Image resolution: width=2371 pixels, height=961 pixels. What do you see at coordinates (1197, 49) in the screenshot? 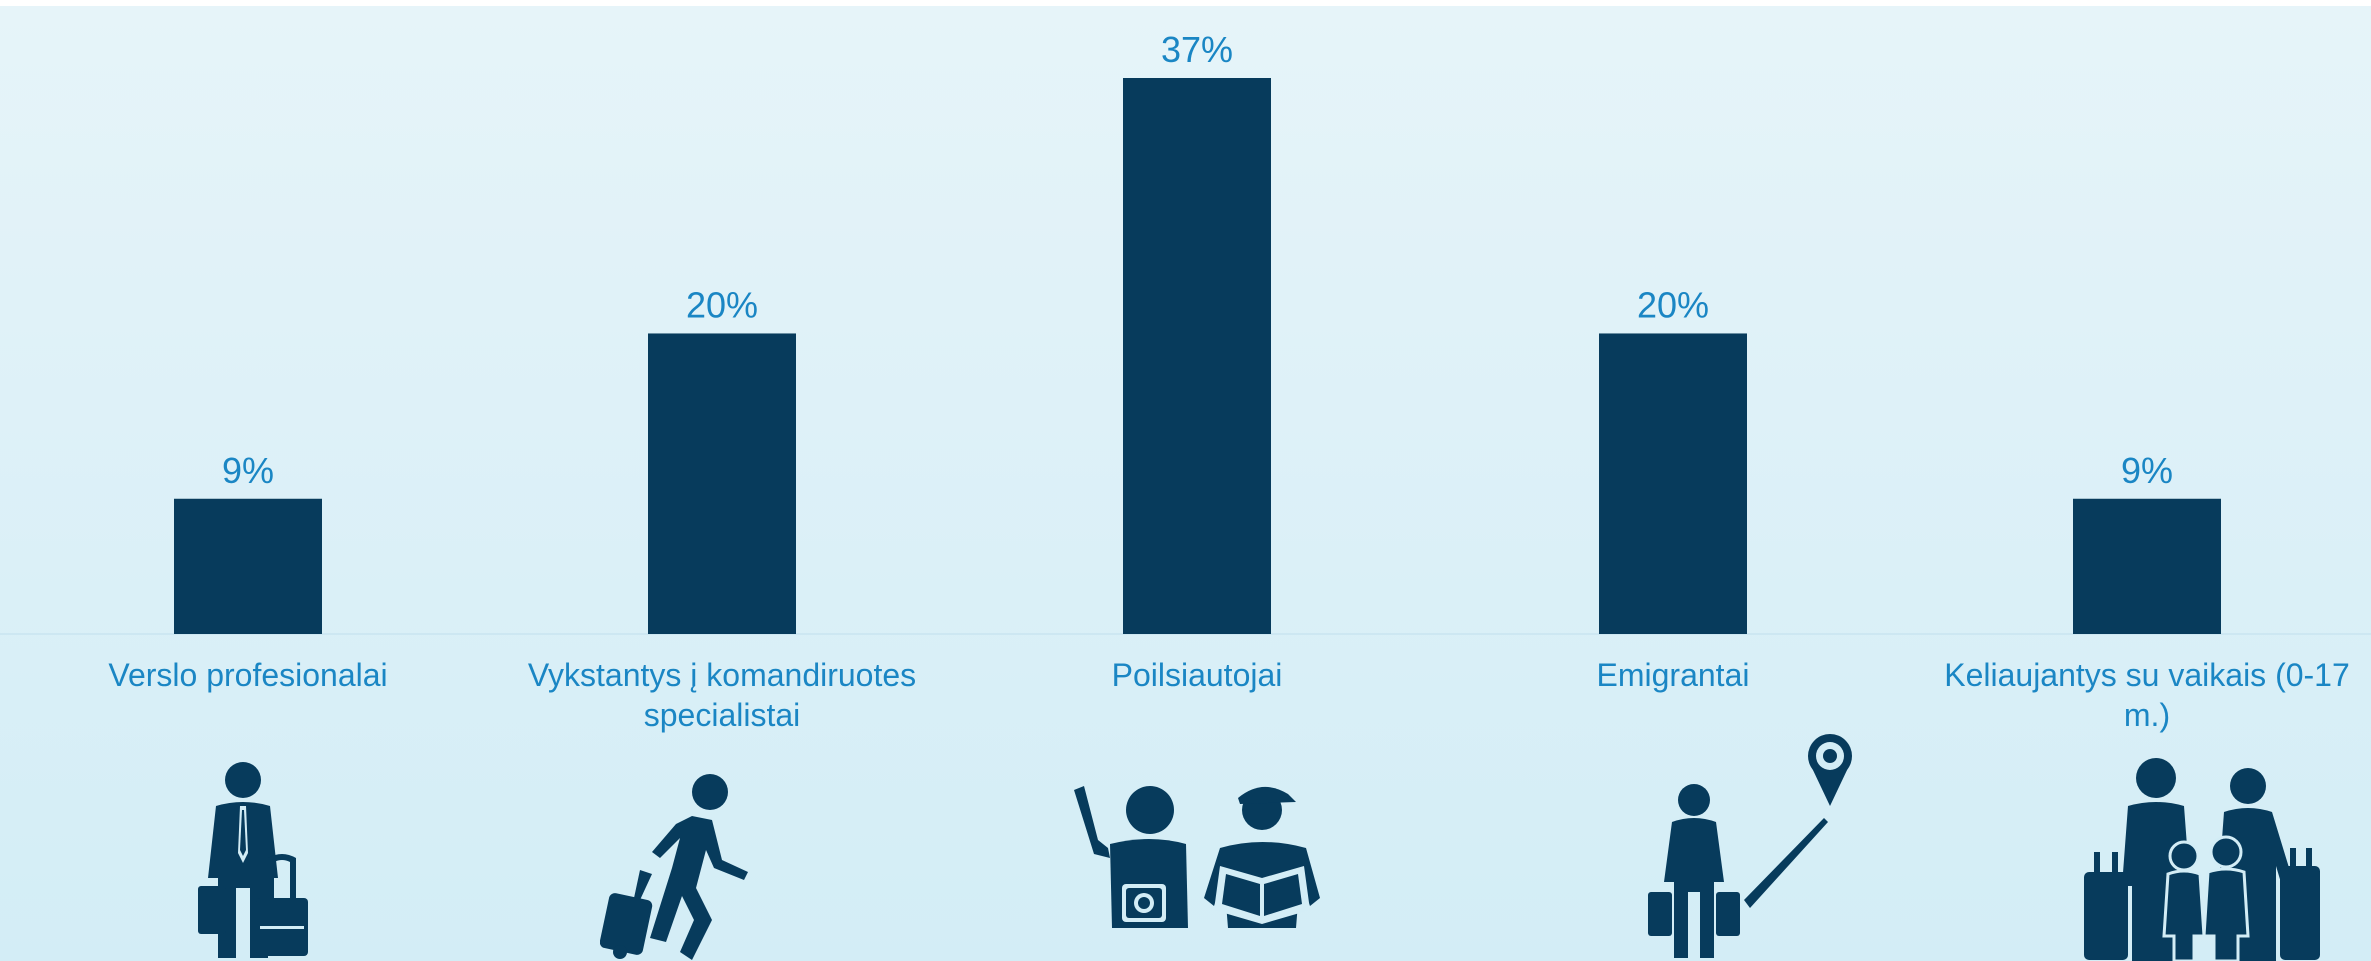
I see `data-label-3: 37%` at bounding box center [1197, 49].